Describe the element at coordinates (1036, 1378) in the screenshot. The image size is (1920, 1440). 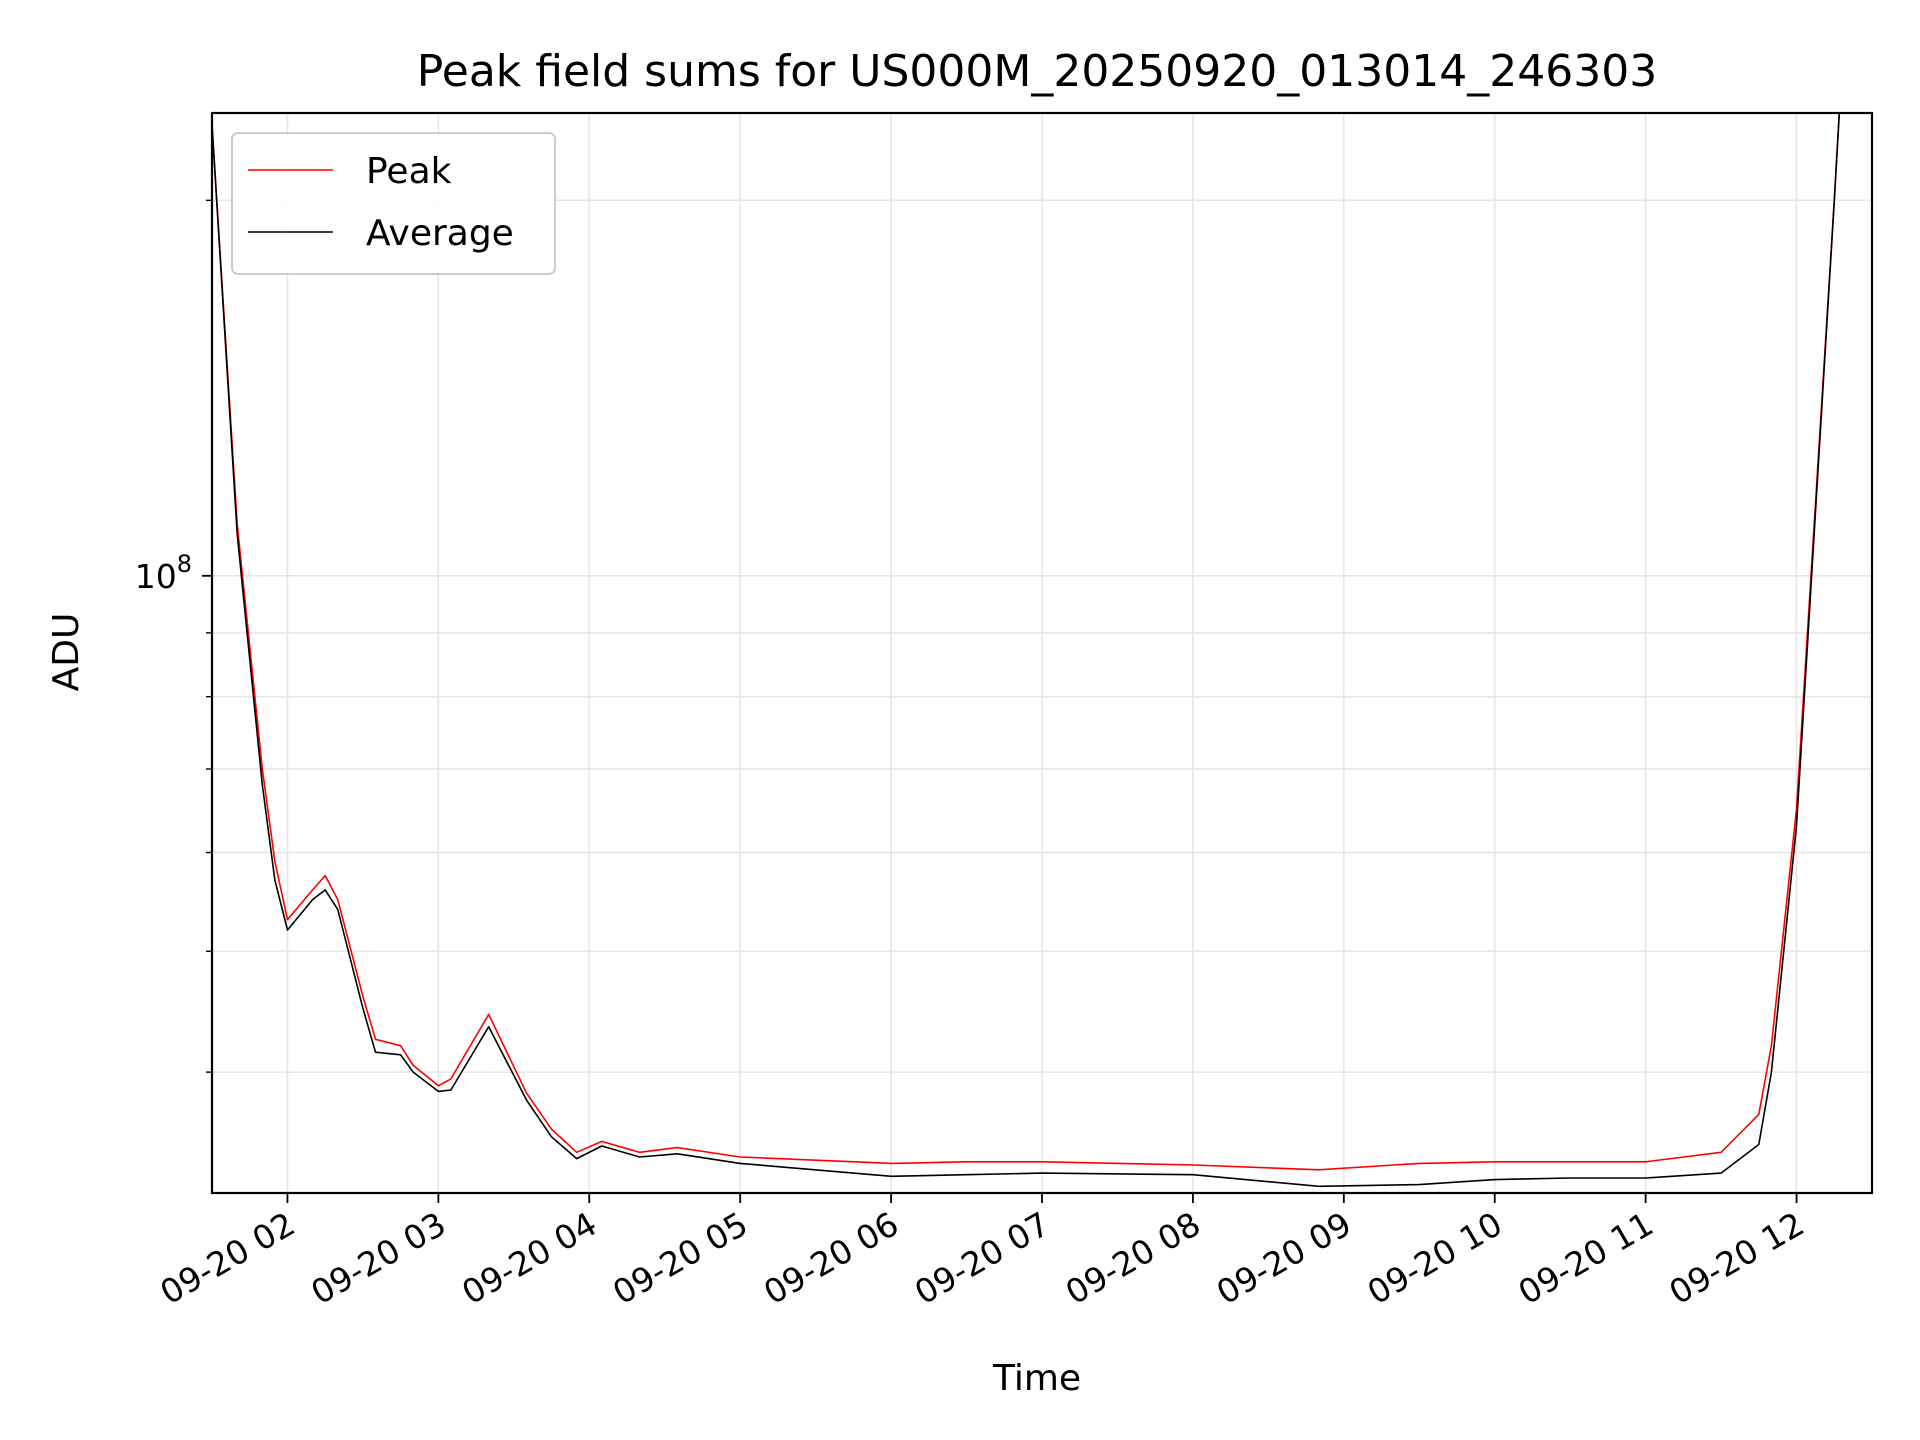
I see `x-axis-label: Time` at that location.